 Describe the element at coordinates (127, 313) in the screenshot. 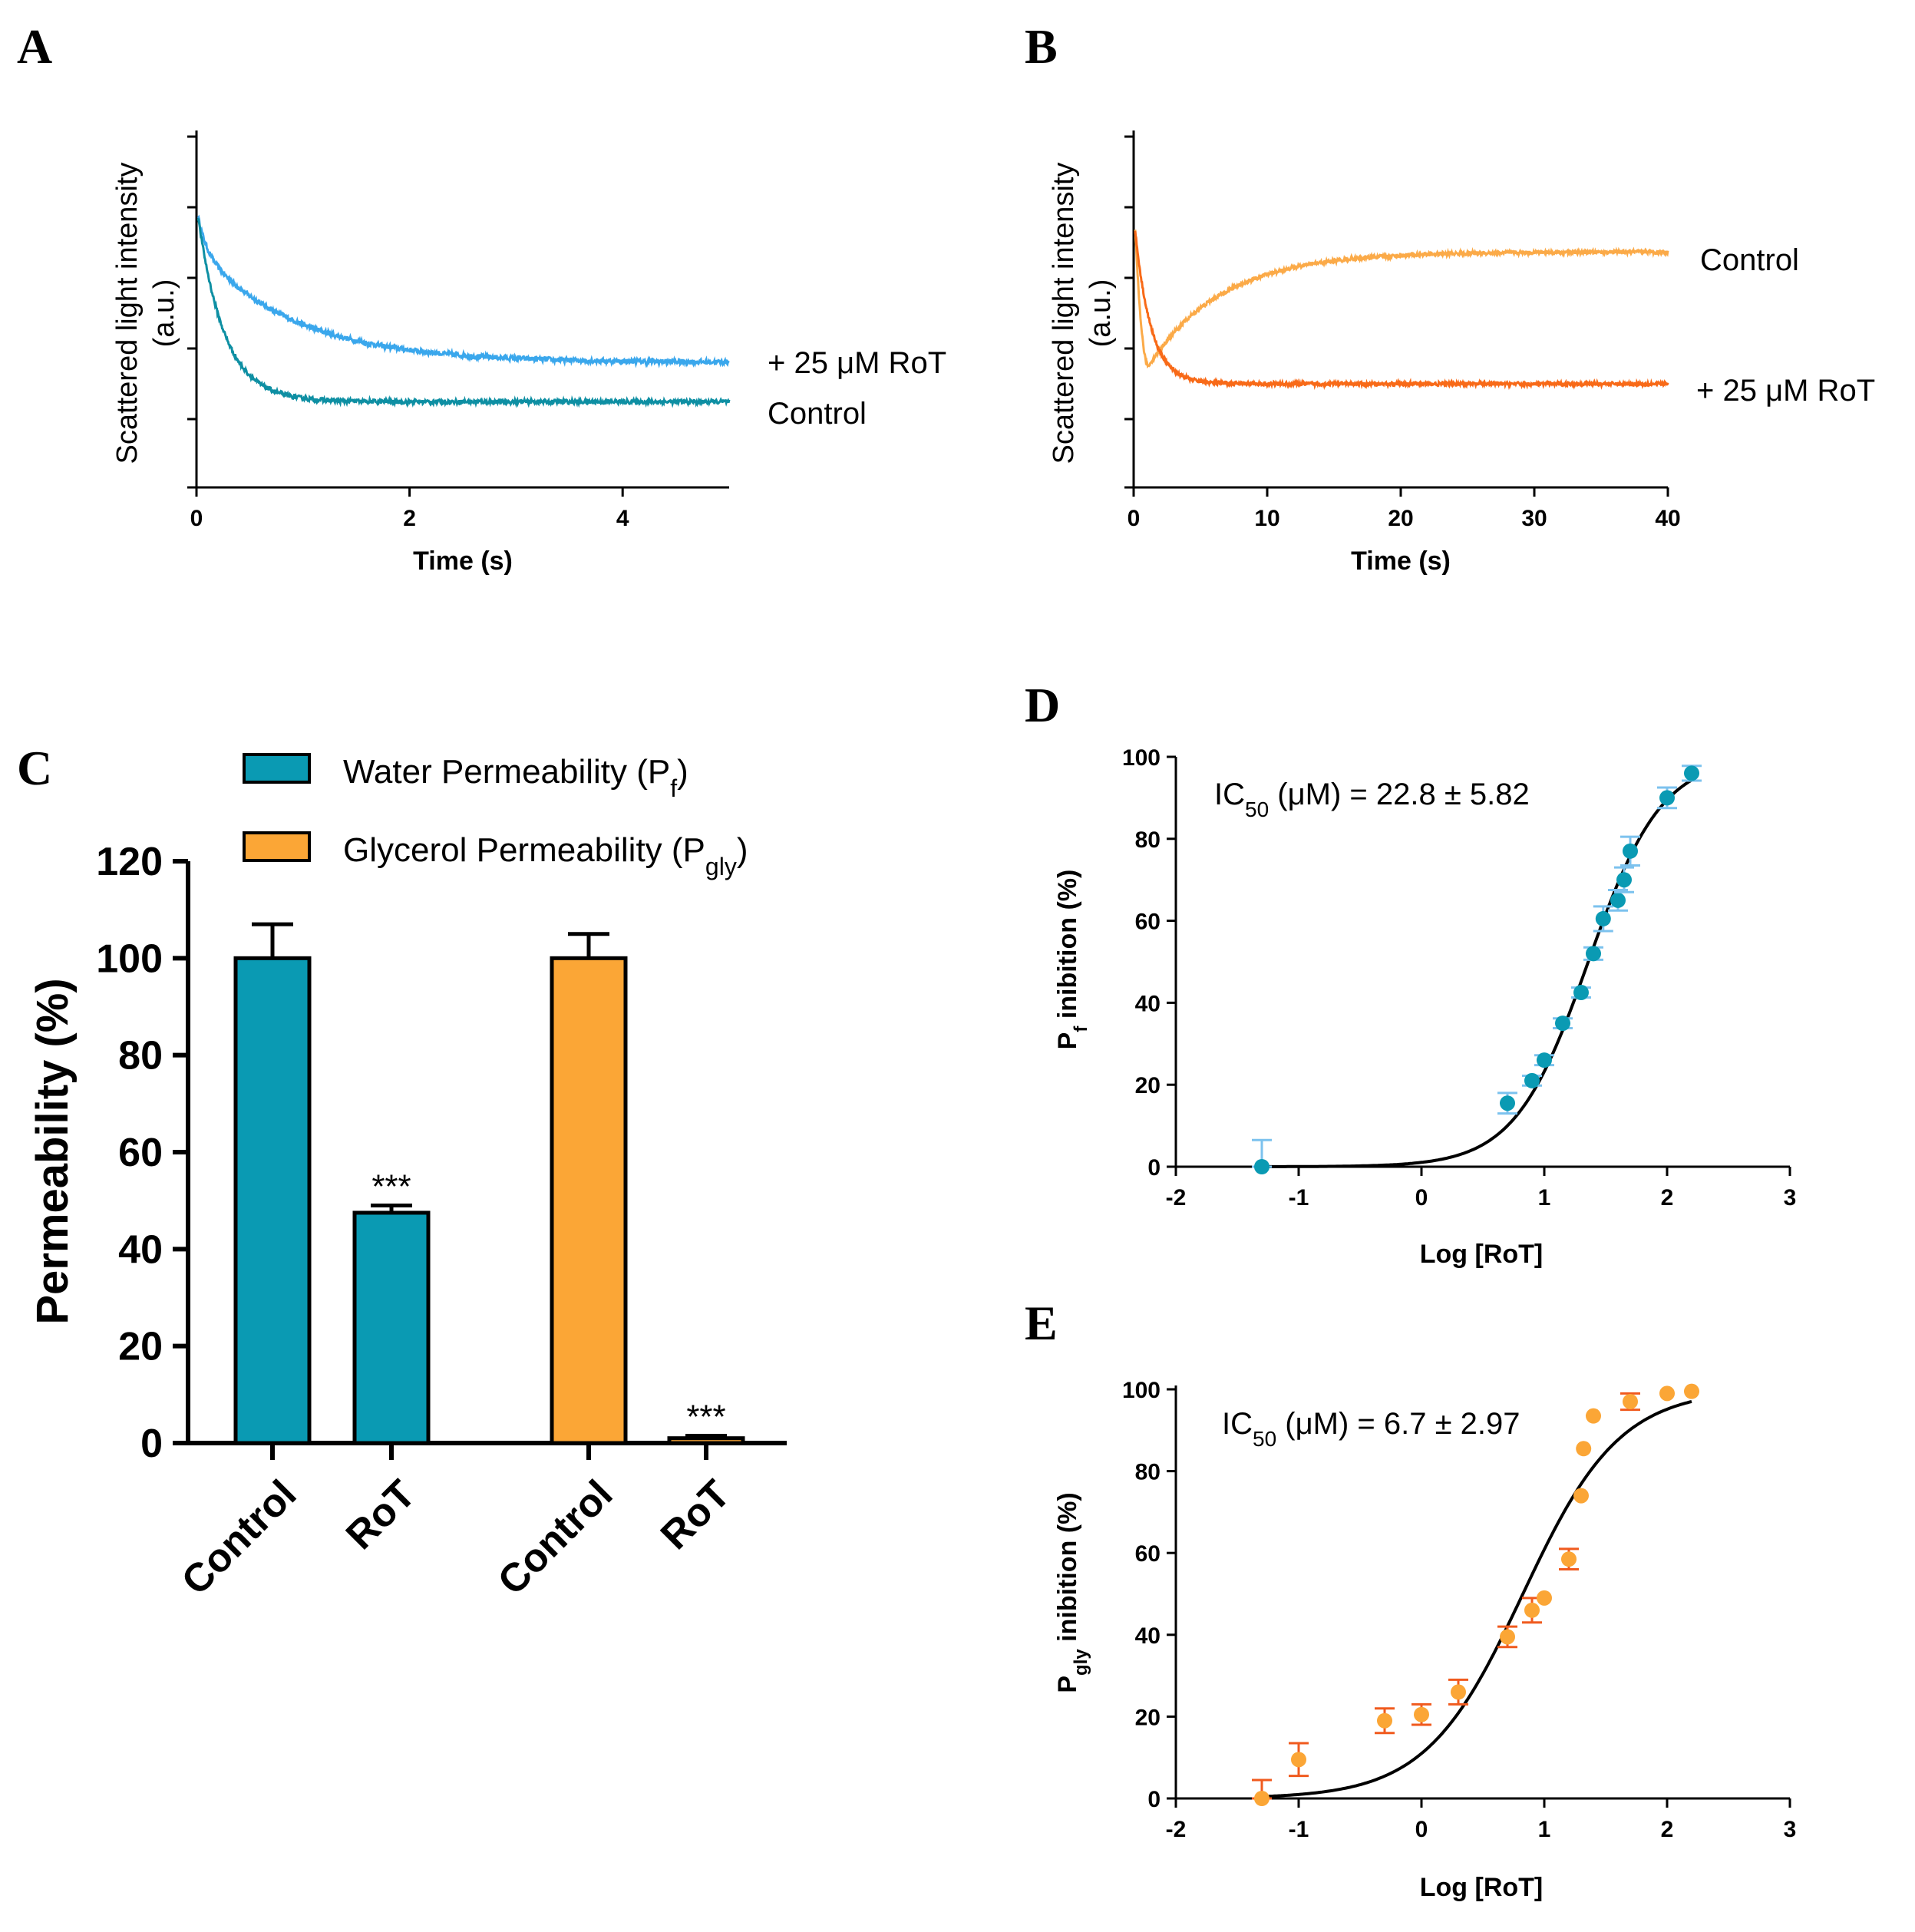

I see `y-axis-title-a: Scattered light intensity` at that location.